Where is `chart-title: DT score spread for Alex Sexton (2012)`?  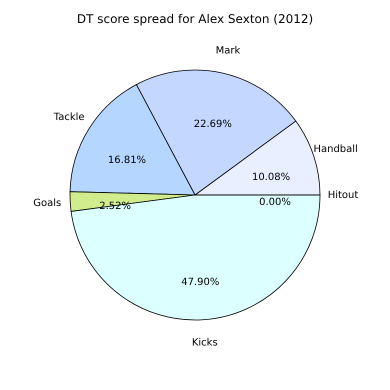 chart-title: DT score spread for Alex Sexton (2012) is located at coordinates (195, 19).